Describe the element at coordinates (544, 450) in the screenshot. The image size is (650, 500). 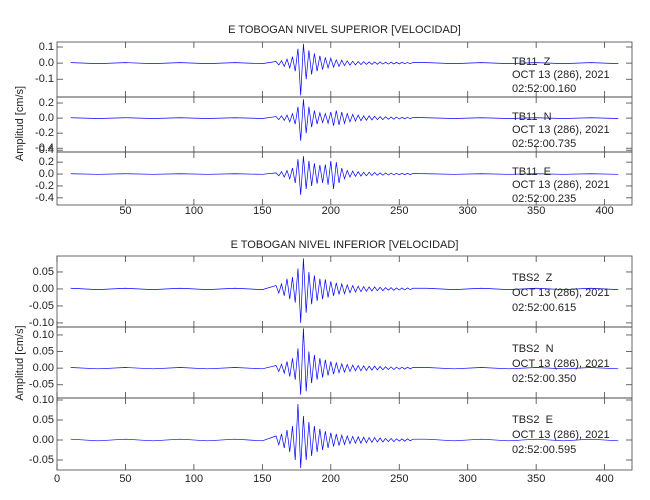
I see `trace-annotation: 02:52:00.595` at that location.